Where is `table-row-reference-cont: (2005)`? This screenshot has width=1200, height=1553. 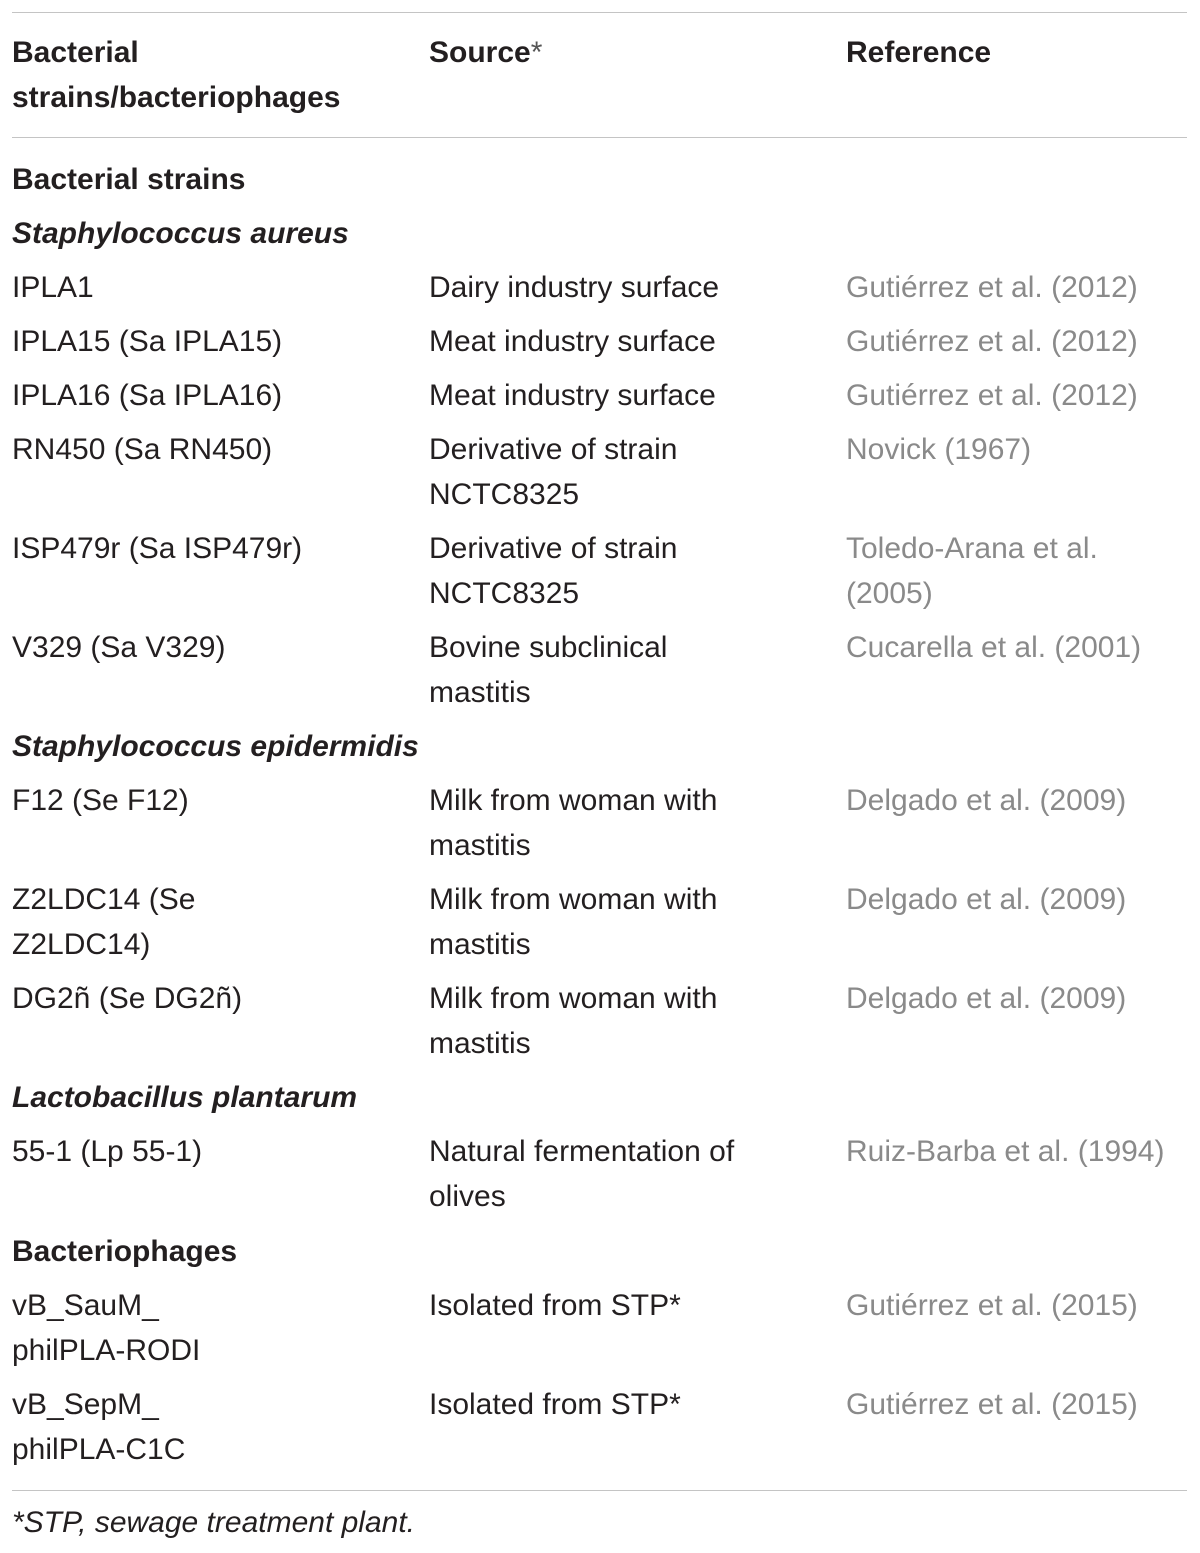
table-row-reference-cont: (2005) is located at coordinates (889, 593).